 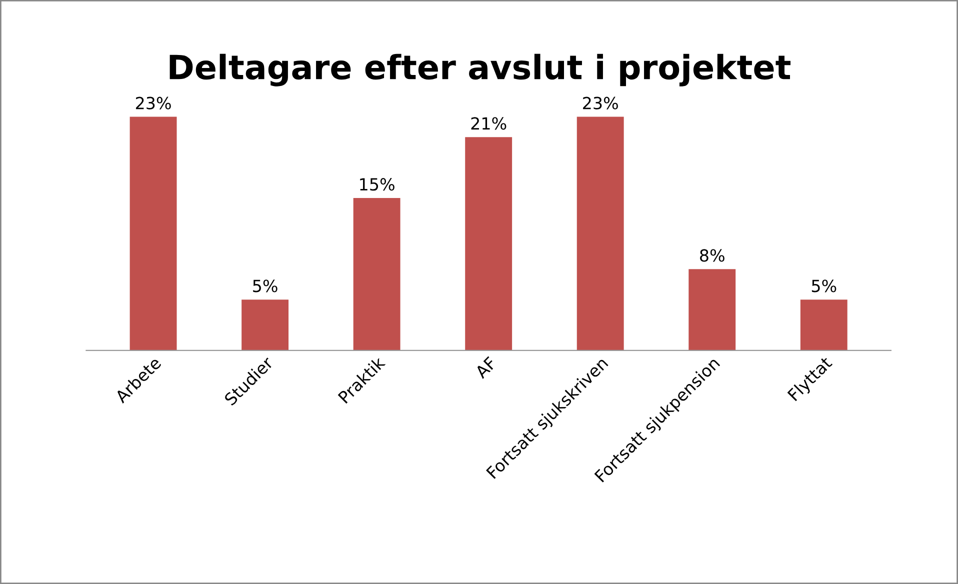 What do you see at coordinates (712, 255) in the screenshot?
I see `data-label: 8%` at bounding box center [712, 255].